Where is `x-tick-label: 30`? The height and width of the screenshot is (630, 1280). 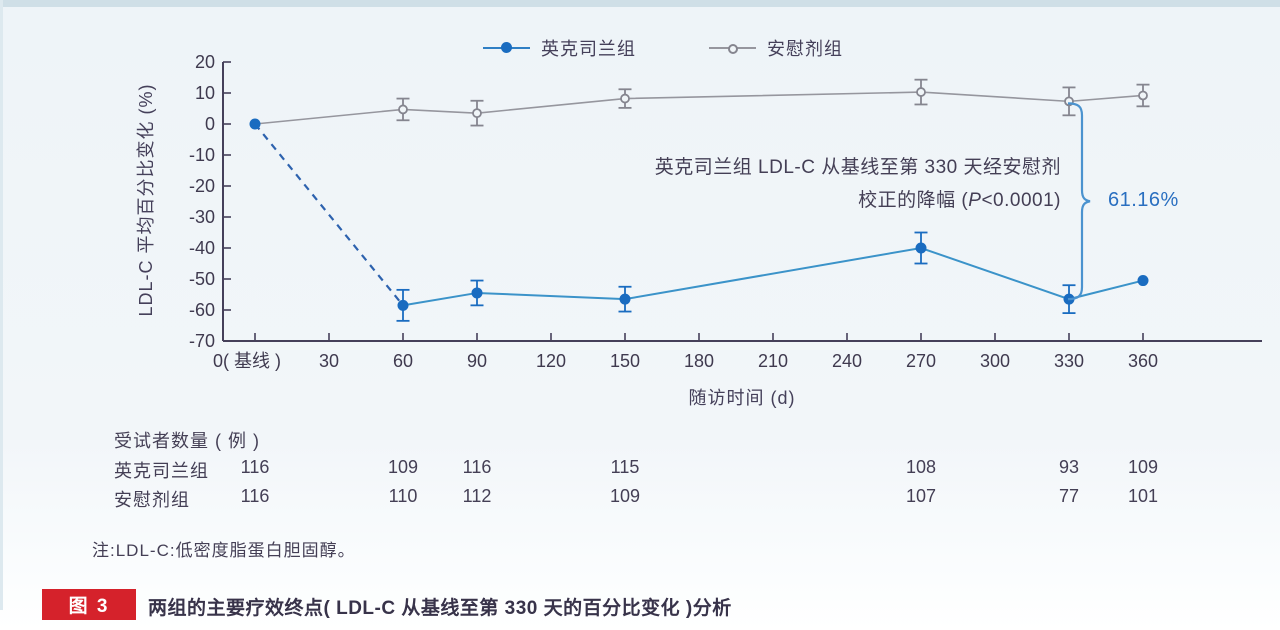
x-tick-label: 30 is located at coordinates (329, 361).